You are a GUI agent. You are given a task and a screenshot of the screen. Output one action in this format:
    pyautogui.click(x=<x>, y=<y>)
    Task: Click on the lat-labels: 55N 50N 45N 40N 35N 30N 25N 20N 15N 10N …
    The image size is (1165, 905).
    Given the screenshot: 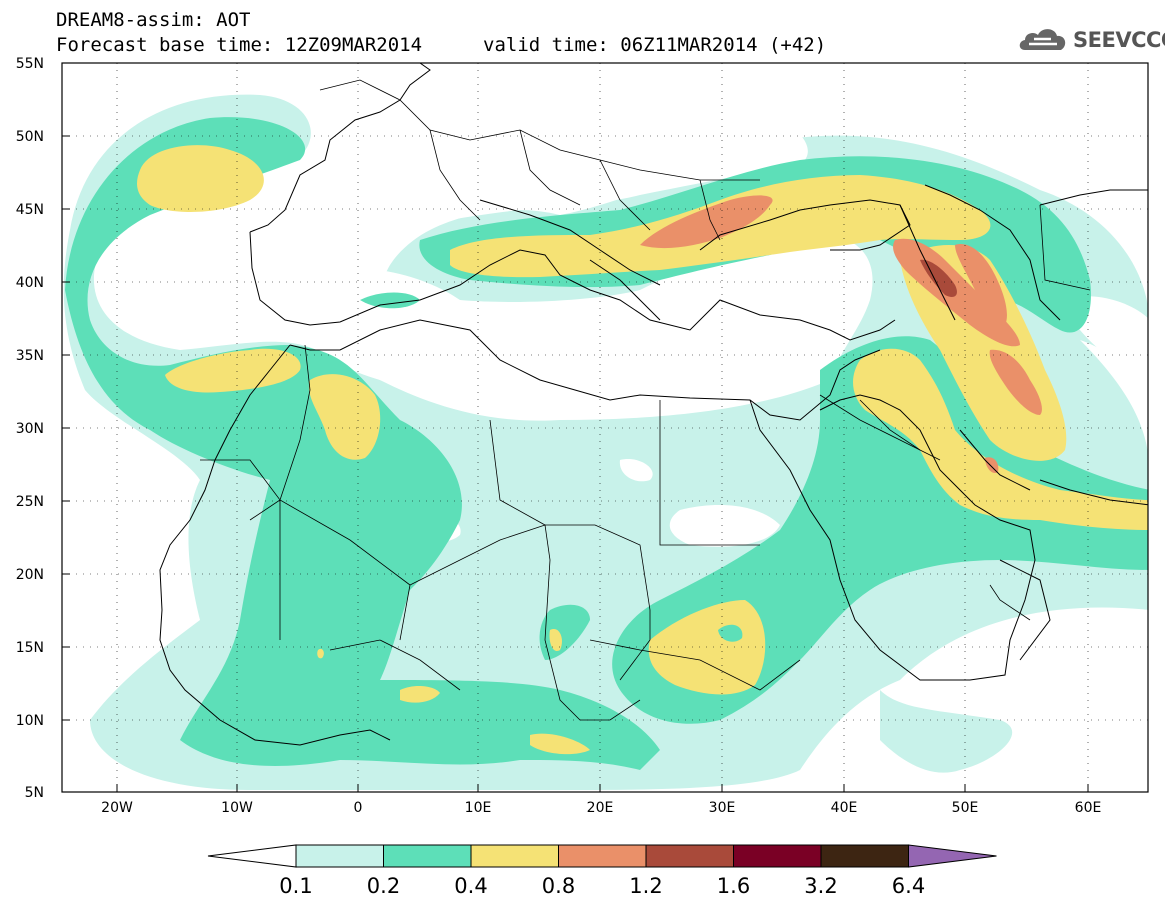 What is the action you would take?
    pyautogui.click(x=30, y=428)
    